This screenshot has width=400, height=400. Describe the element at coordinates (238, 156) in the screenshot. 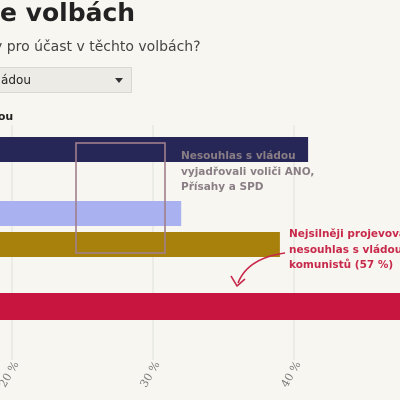

I see `annotation-line: Nesouhlas s vládou` at that location.